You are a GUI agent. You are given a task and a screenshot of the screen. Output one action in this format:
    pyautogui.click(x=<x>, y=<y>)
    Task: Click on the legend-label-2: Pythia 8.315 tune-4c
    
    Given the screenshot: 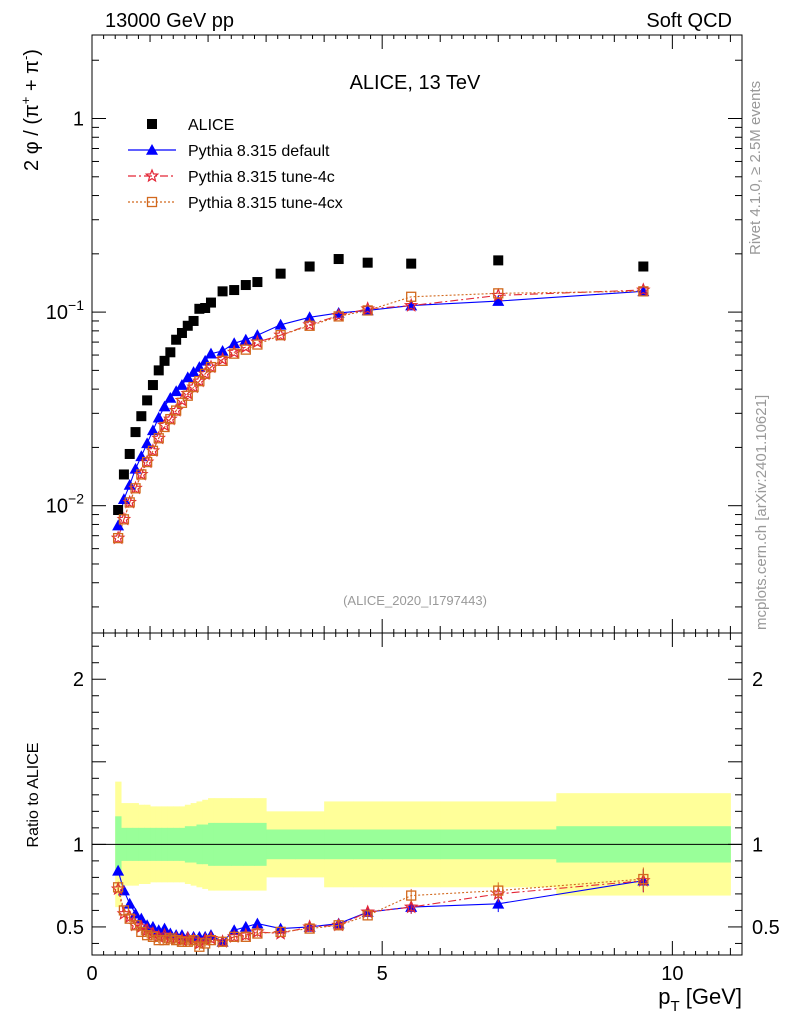 What is the action you would take?
    pyautogui.click(x=261, y=177)
    